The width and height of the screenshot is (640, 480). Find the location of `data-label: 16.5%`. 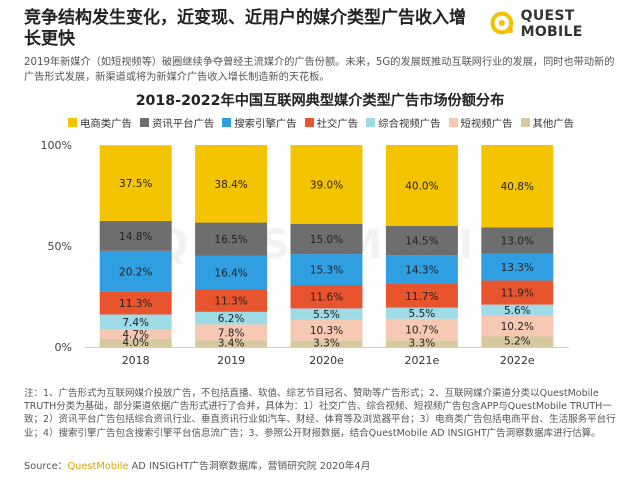

data-label: 16.5% is located at coordinates (230, 240).